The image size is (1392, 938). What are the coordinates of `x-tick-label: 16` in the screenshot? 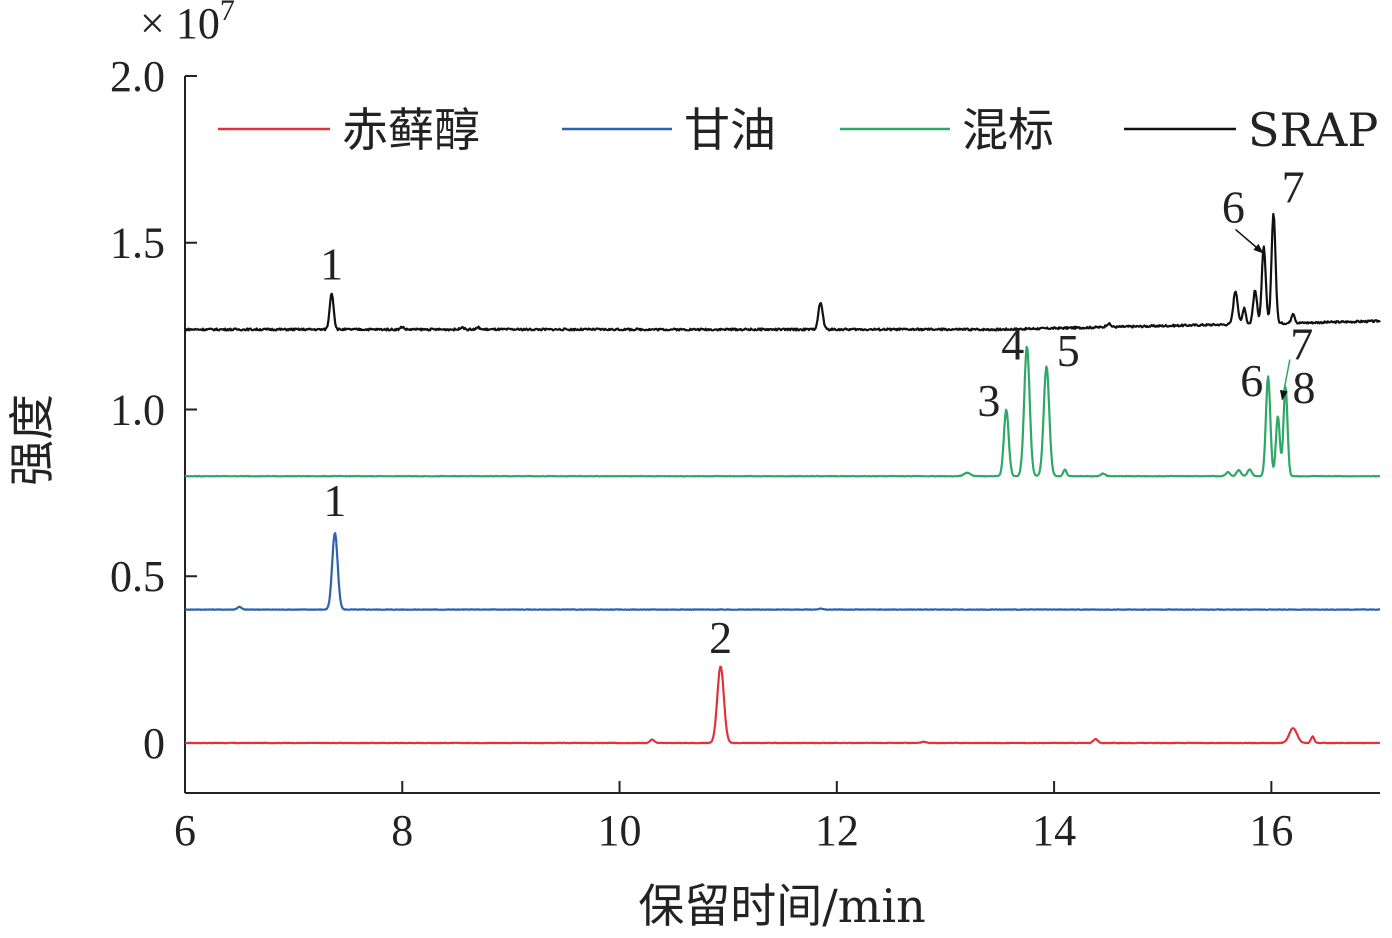 It's located at (1271, 830).